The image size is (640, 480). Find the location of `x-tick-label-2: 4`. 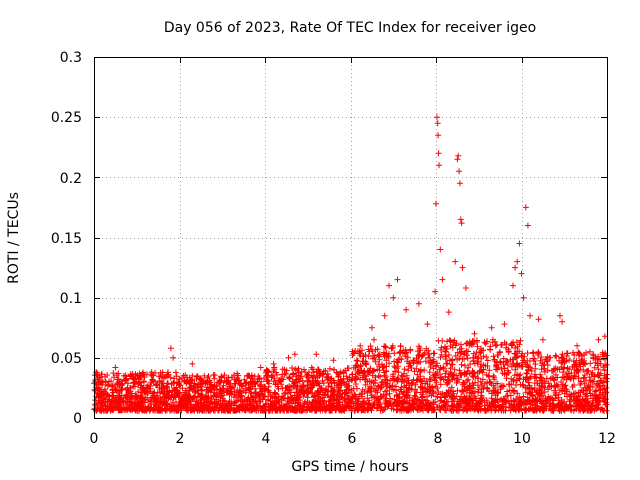

x-tick-label-2: 4 is located at coordinates (266, 439).